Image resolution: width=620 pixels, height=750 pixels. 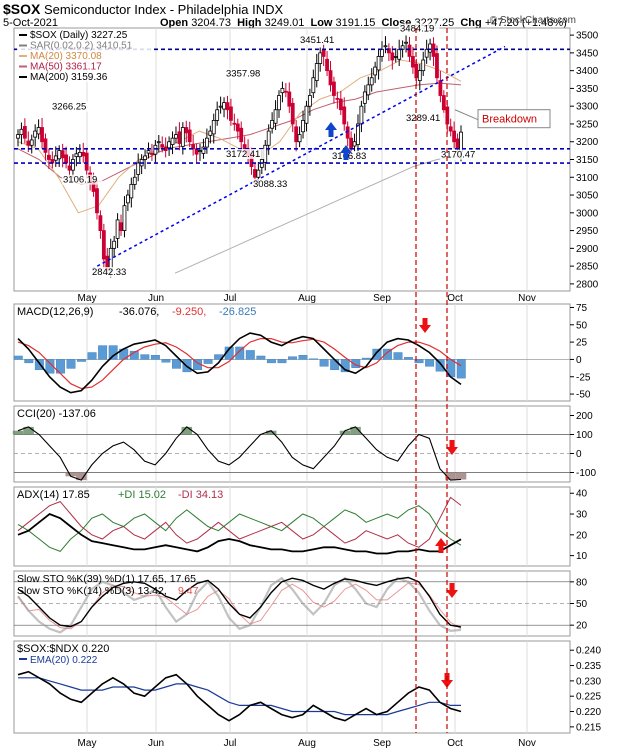 What do you see at coordinates (22, 9) in the screenshot?
I see `symbol: $SOX` at bounding box center [22, 9].